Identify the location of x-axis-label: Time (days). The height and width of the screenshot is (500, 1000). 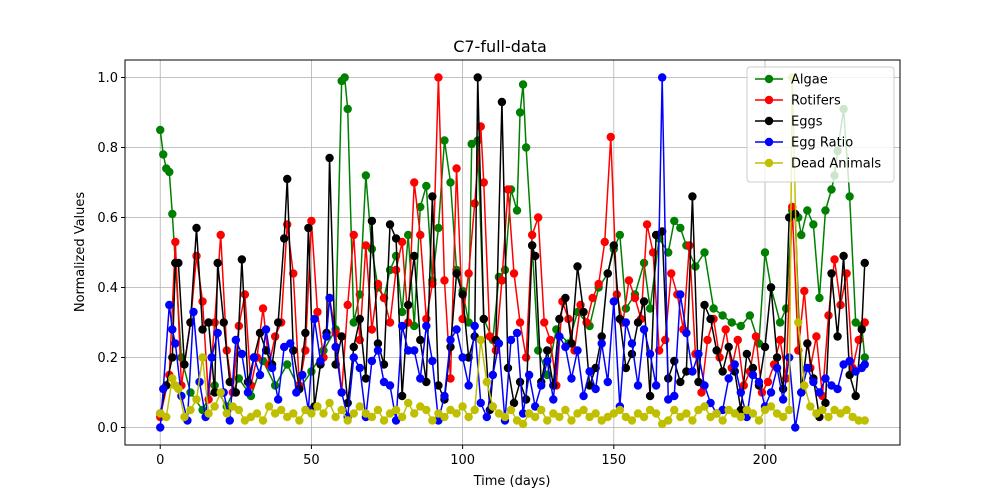
(512, 481).